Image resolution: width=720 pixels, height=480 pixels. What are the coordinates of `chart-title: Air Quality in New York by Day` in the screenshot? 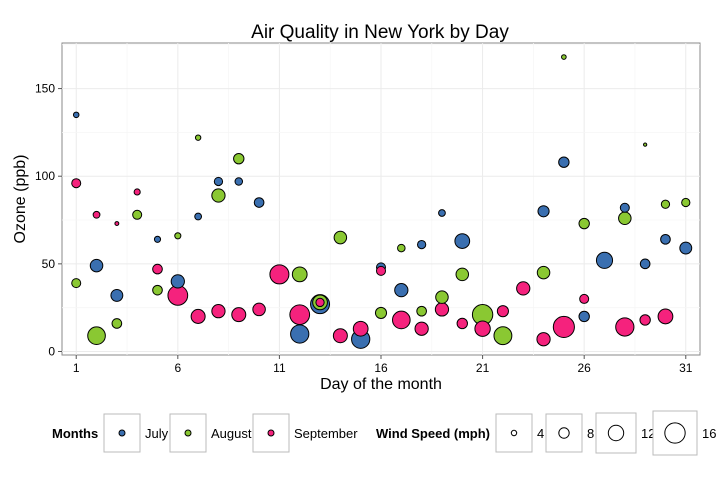 It's located at (380, 32).